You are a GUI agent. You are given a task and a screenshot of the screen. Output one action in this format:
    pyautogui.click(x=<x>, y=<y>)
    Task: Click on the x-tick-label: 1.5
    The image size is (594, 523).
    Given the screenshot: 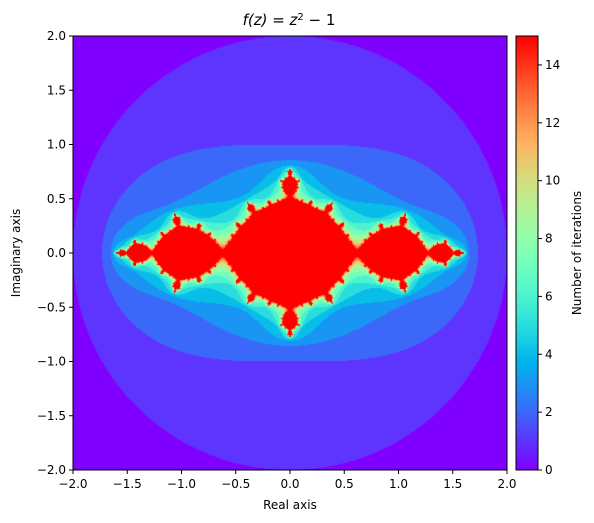 What is the action you would take?
    pyautogui.click(x=452, y=484)
    